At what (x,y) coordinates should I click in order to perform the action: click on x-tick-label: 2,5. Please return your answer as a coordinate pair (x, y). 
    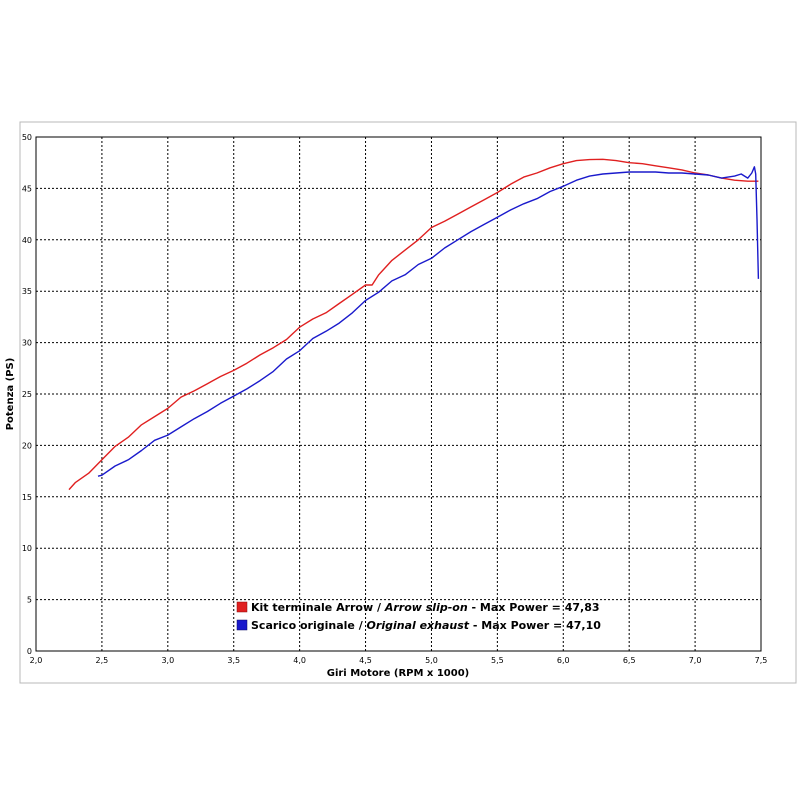
    Looking at the image, I should click on (102, 660).